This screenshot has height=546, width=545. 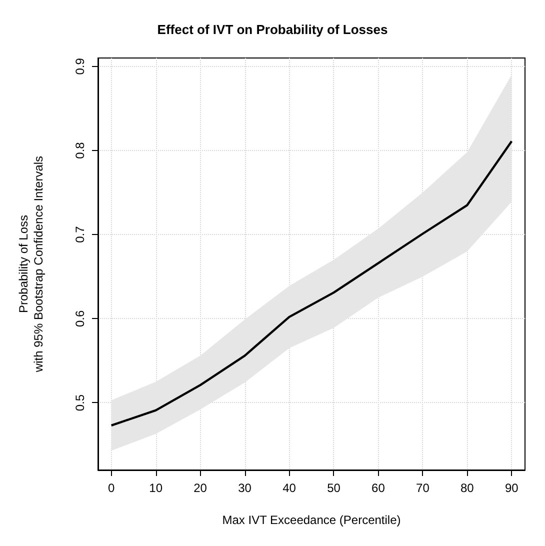 What do you see at coordinates (272, 29) in the screenshot?
I see `chart-title: Effect of IVT on Probability of Losses` at bounding box center [272, 29].